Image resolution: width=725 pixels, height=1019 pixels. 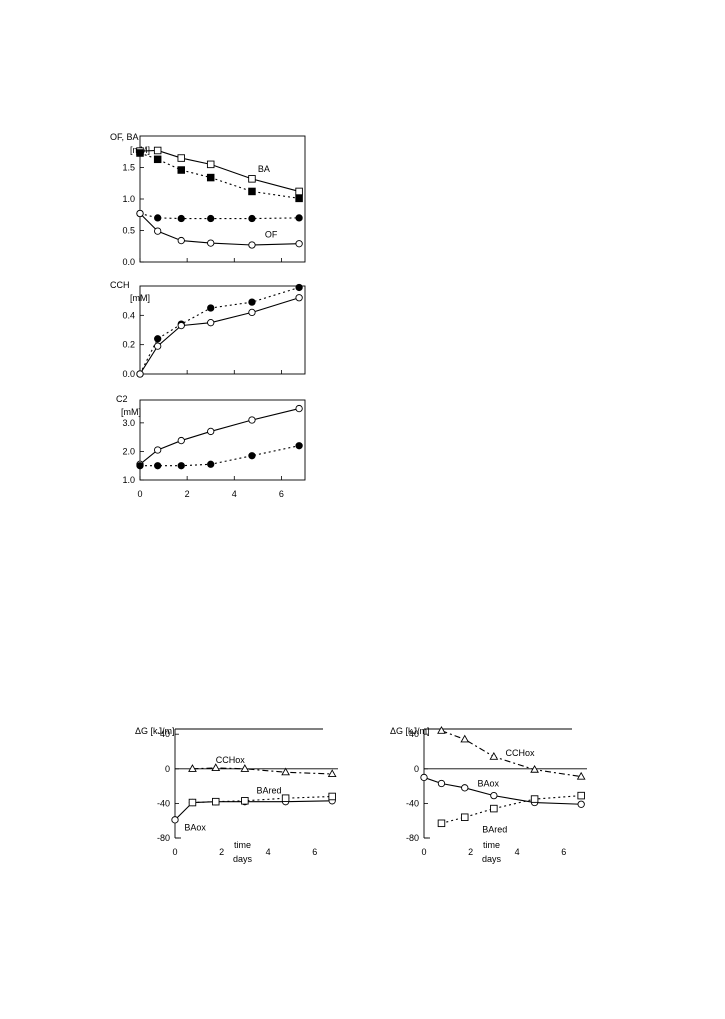 What do you see at coordinates (128, 423) in the screenshot?
I see `y-tick-label: 3.0` at bounding box center [128, 423].